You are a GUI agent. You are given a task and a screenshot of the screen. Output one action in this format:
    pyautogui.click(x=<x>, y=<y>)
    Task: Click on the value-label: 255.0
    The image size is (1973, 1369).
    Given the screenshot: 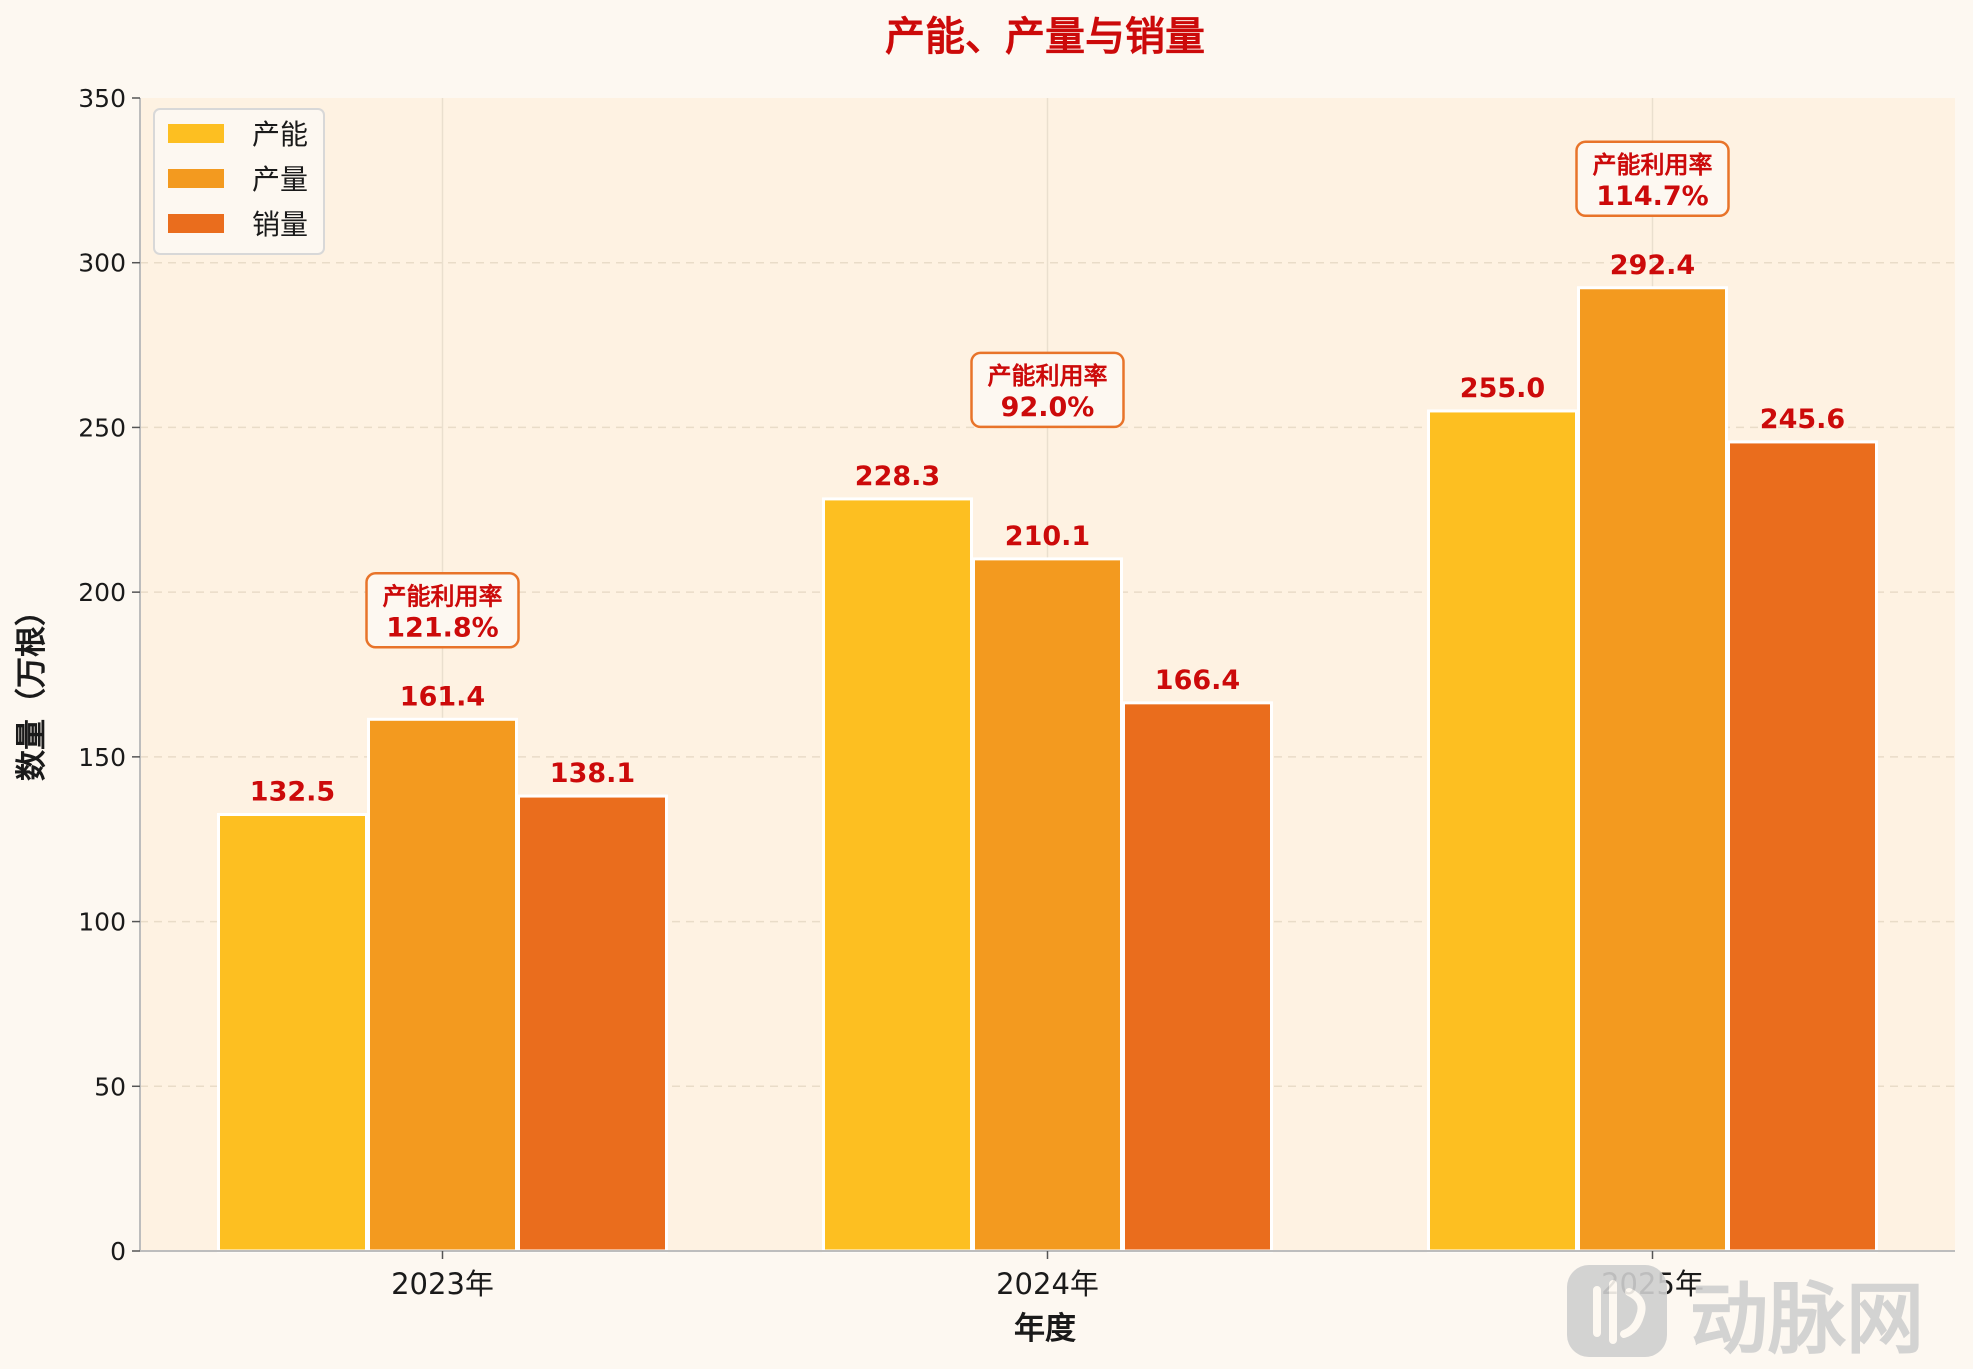 What is the action you would take?
    pyautogui.click(x=1502, y=388)
    